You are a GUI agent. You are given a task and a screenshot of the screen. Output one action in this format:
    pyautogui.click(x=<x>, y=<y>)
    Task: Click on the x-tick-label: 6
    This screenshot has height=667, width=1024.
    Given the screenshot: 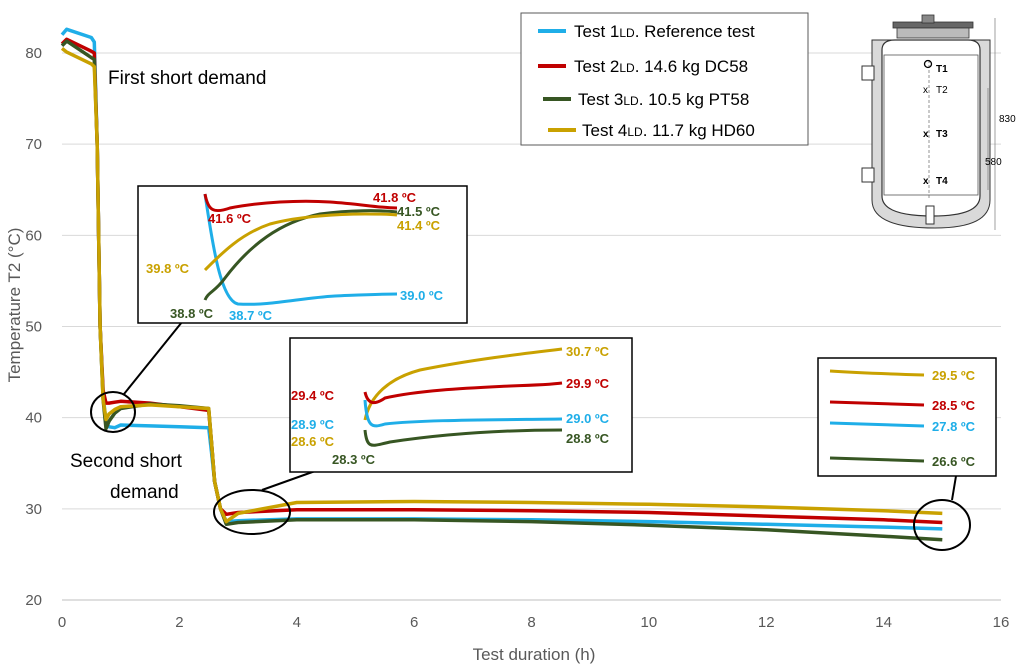 What is the action you would take?
    pyautogui.click(x=414, y=622)
    